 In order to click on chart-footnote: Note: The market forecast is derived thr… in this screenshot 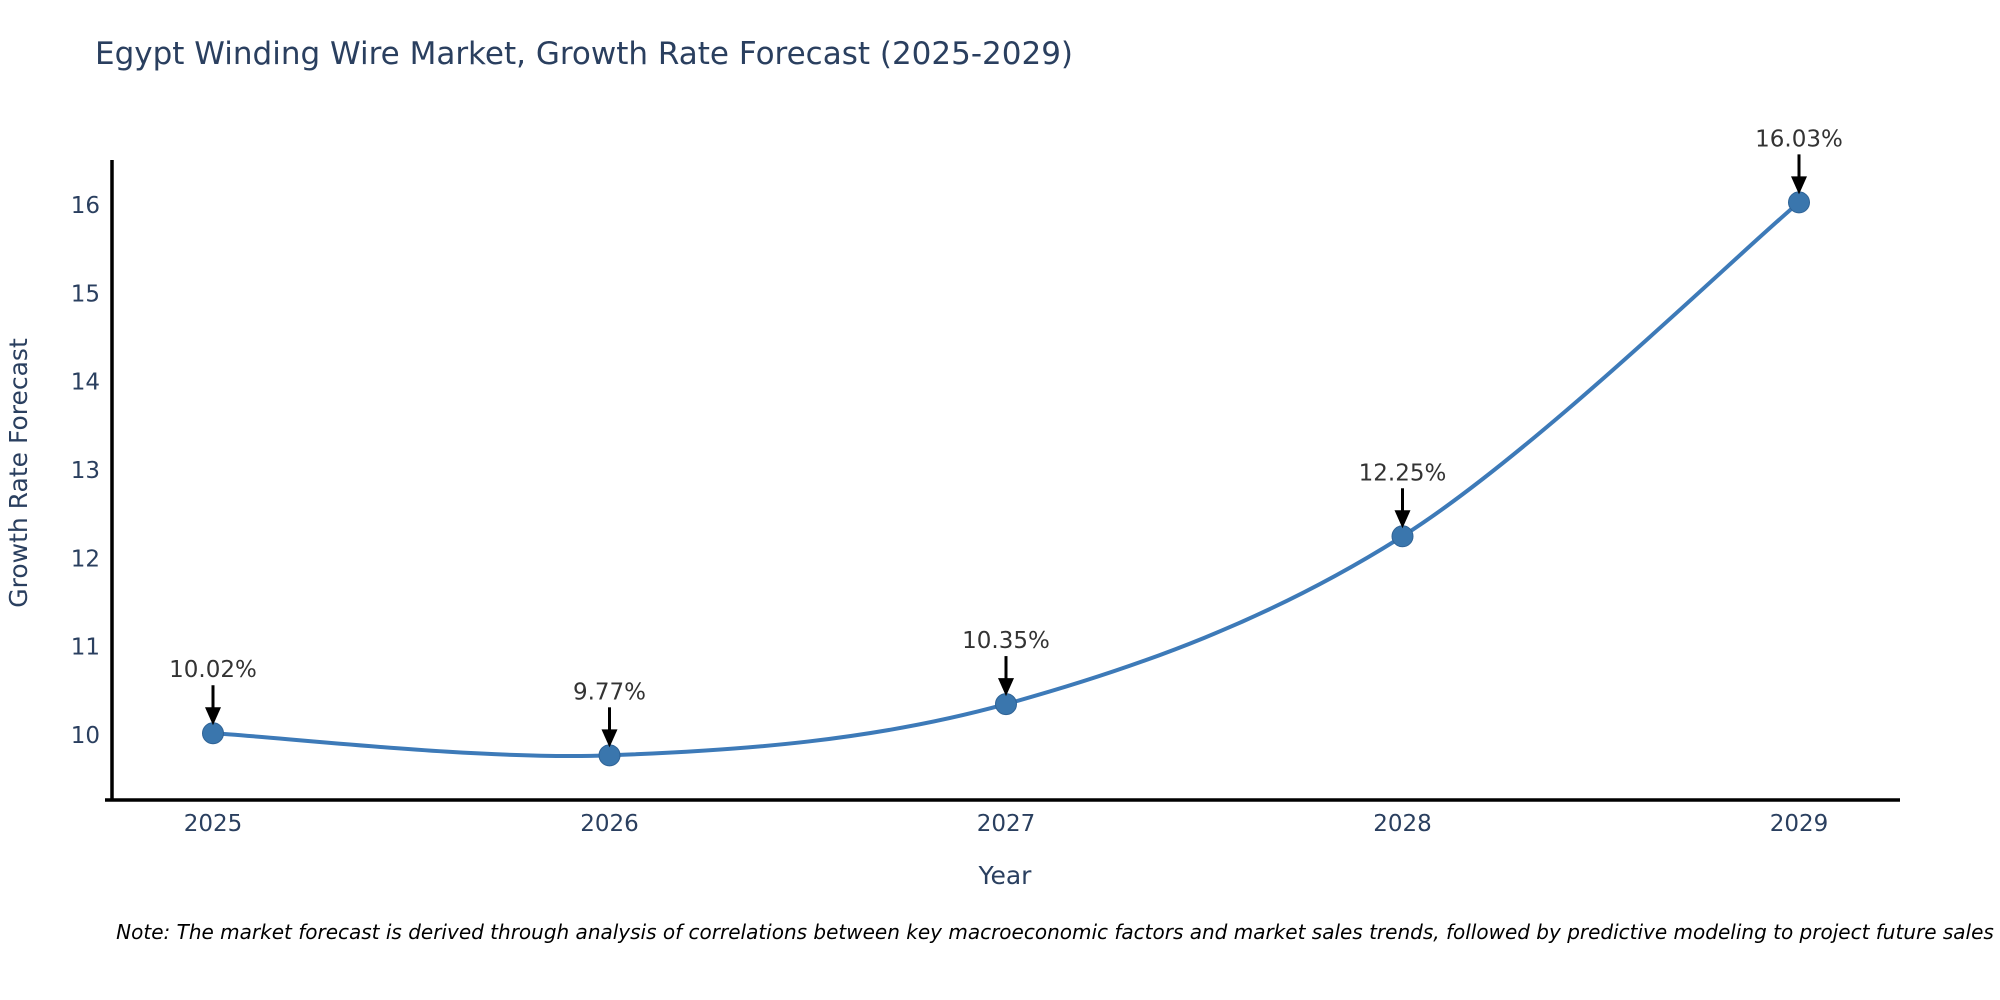, I will do `click(1055, 932)`.